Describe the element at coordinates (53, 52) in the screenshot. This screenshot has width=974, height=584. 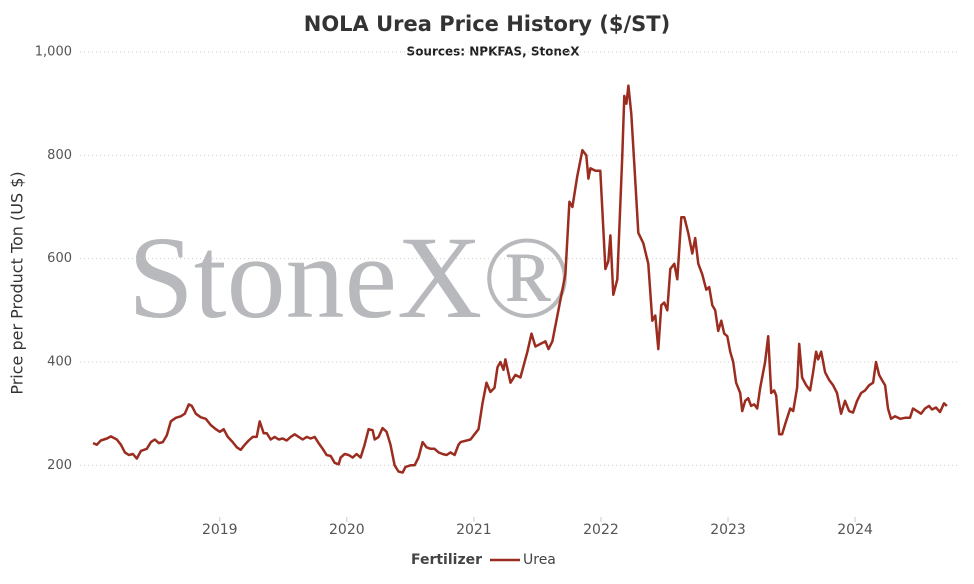
I see `y-tick-label: 1,000` at that location.